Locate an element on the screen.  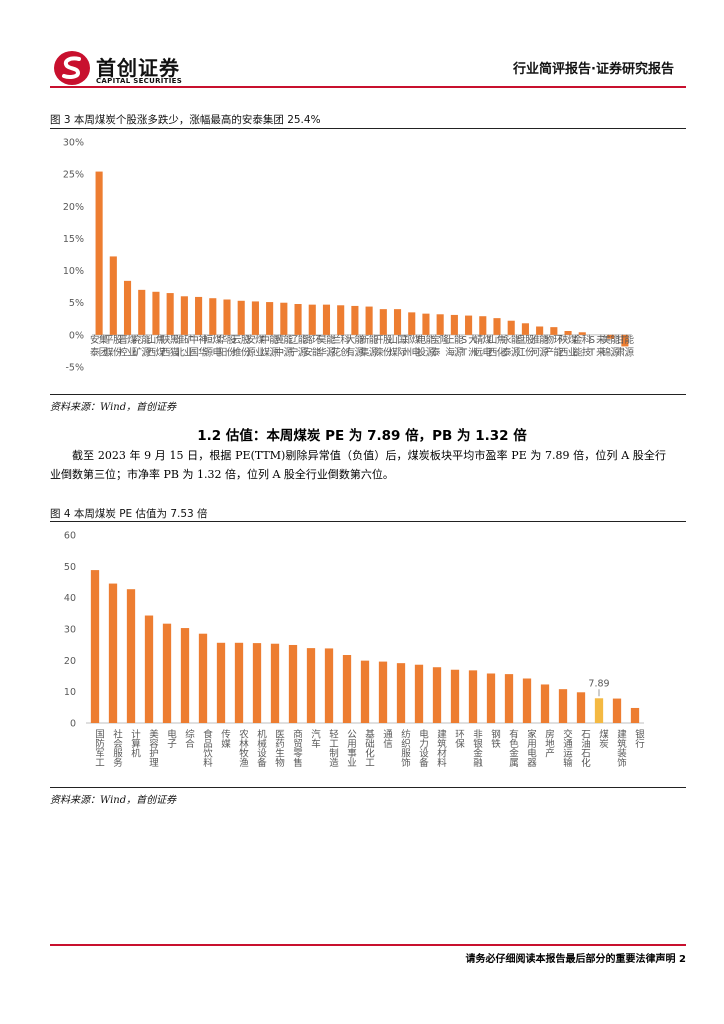
x-tick-label: 食品饮料 is located at coordinates (207, 748).